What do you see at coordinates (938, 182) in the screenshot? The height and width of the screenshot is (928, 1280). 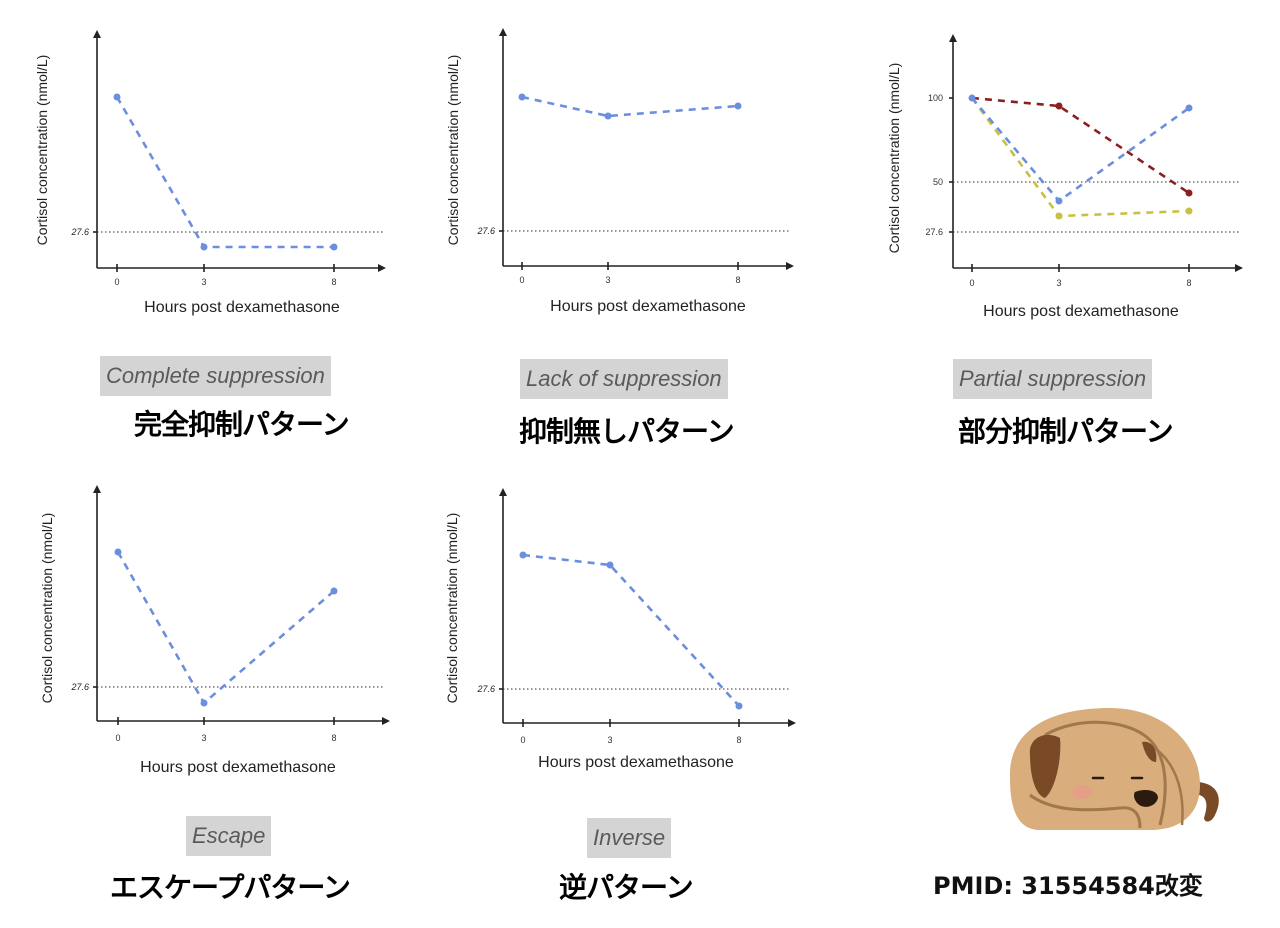 I see `y-tick-label: 50` at bounding box center [938, 182].